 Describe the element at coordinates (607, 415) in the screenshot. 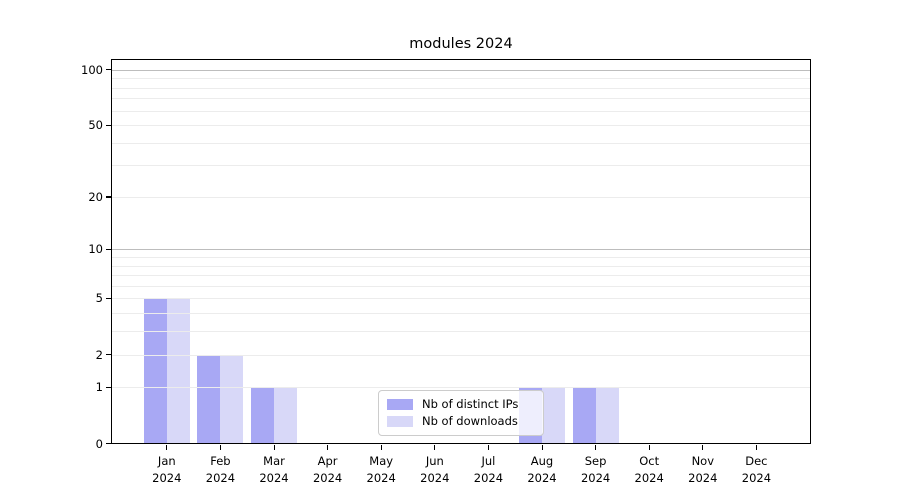

I see `bar-nb-of-downloads-sep` at that location.